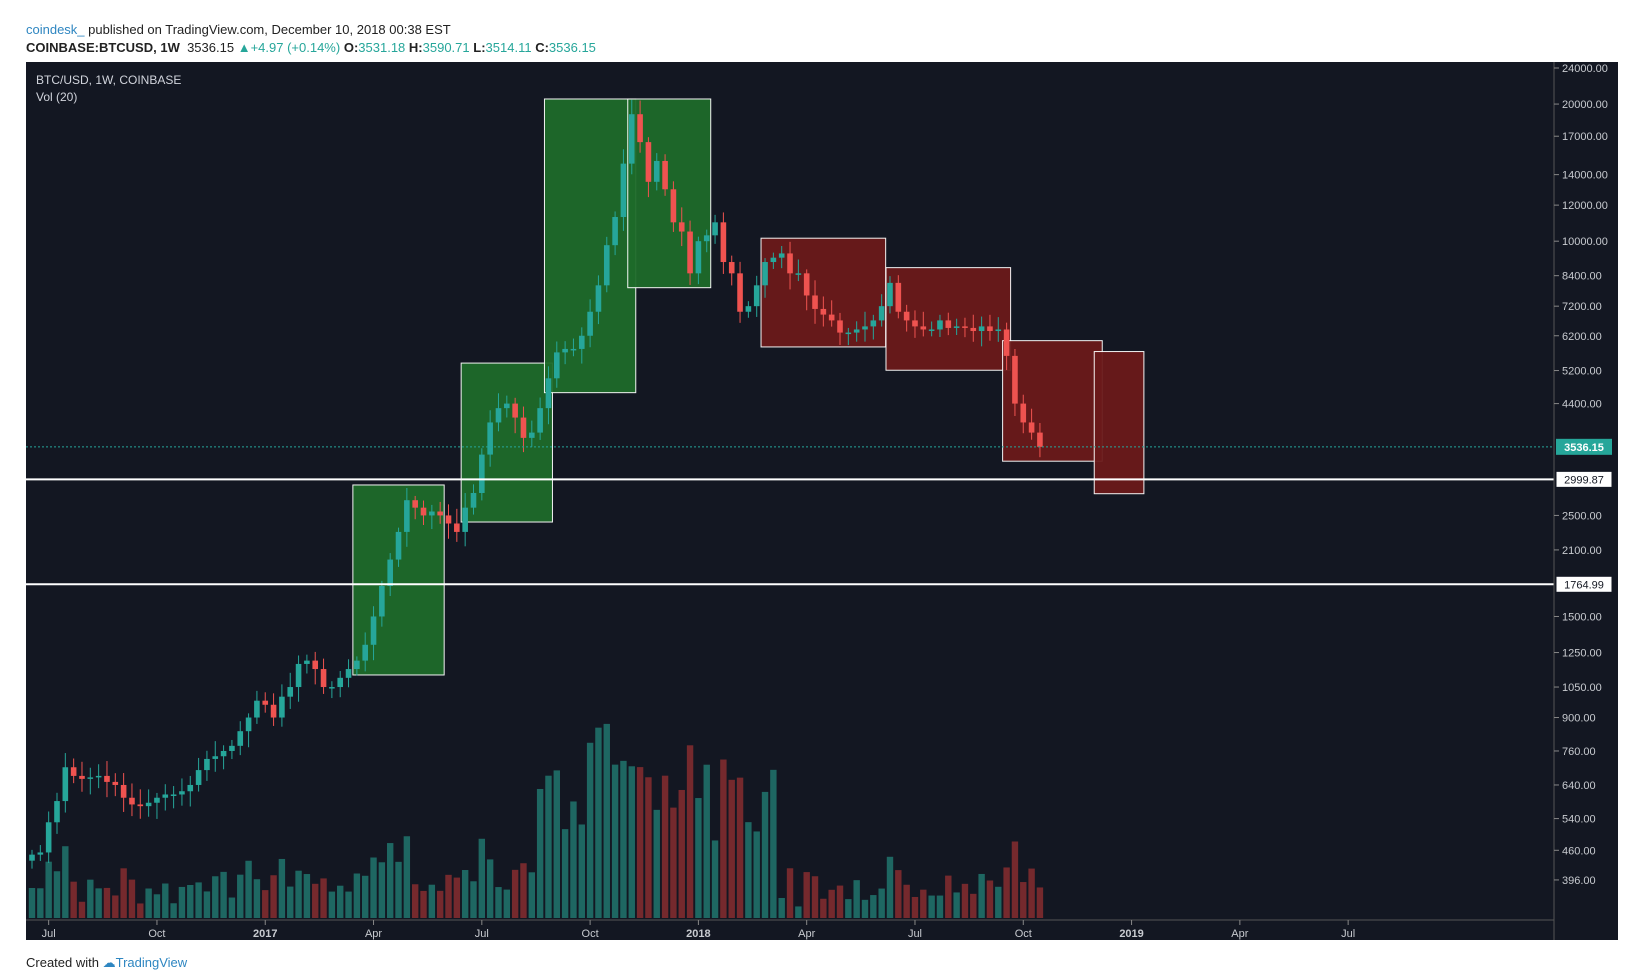  Describe the element at coordinates (1131, 934) in the screenshot. I see `time-tick-label: 2019` at that location.